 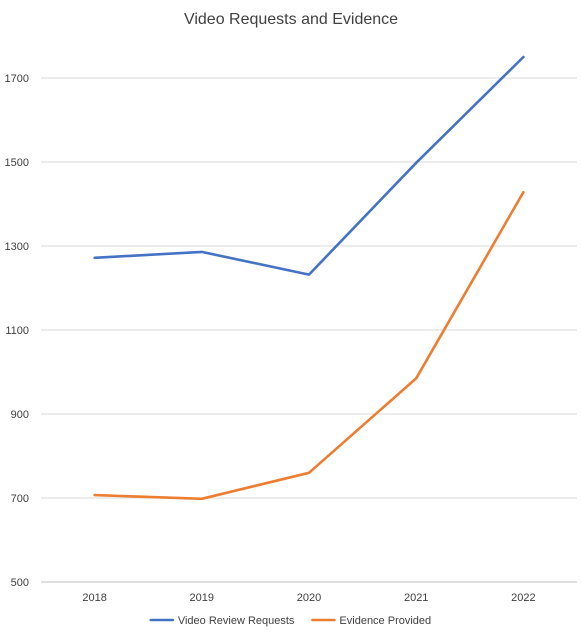 I want to click on y-axis-ticks: 500 700 900 1100 1300 1500 1700, so click(x=17, y=331).